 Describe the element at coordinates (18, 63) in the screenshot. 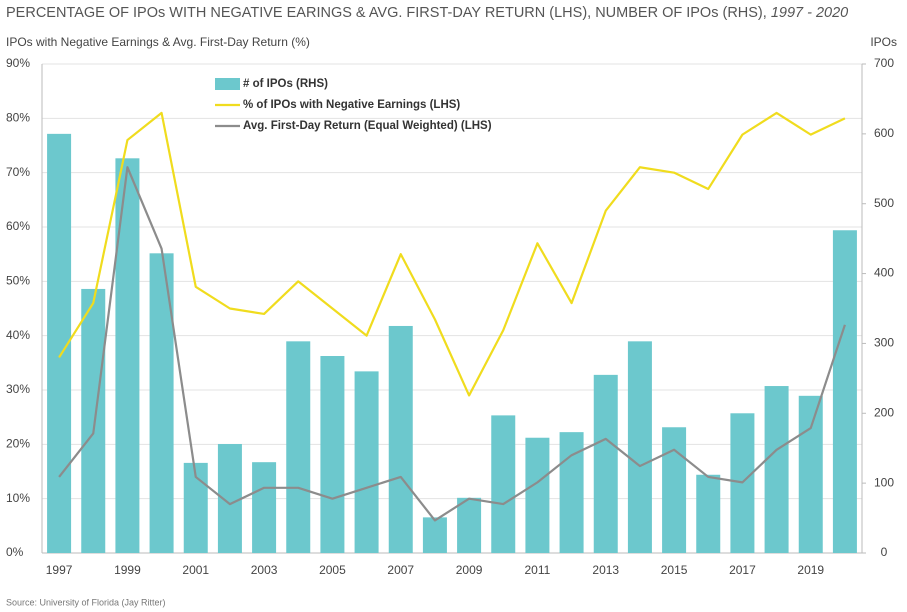

I see `y-tick-label: 90%` at that location.